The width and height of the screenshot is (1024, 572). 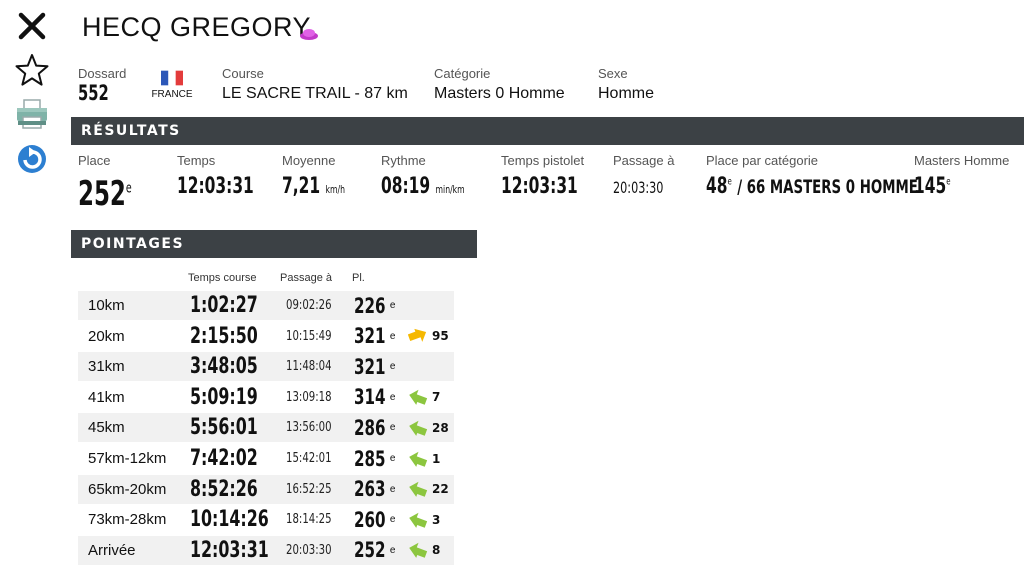 What do you see at coordinates (309, 489) in the screenshot?
I see `pointage-passage: 16:52:25` at bounding box center [309, 489].